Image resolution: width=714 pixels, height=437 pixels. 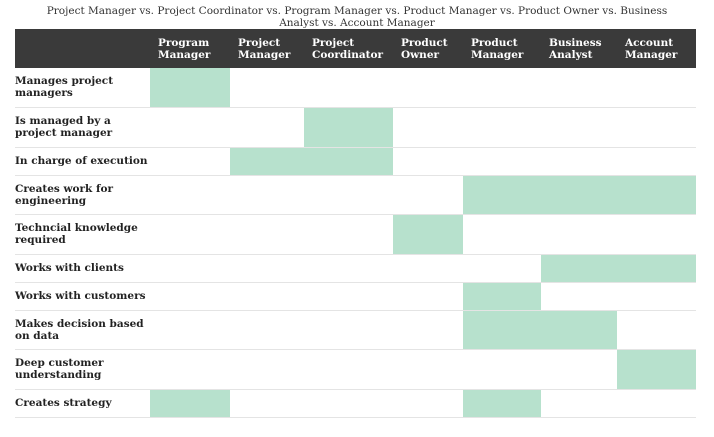 I want to click on table-row: Deep customer understanding, so click(x=355, y=369).